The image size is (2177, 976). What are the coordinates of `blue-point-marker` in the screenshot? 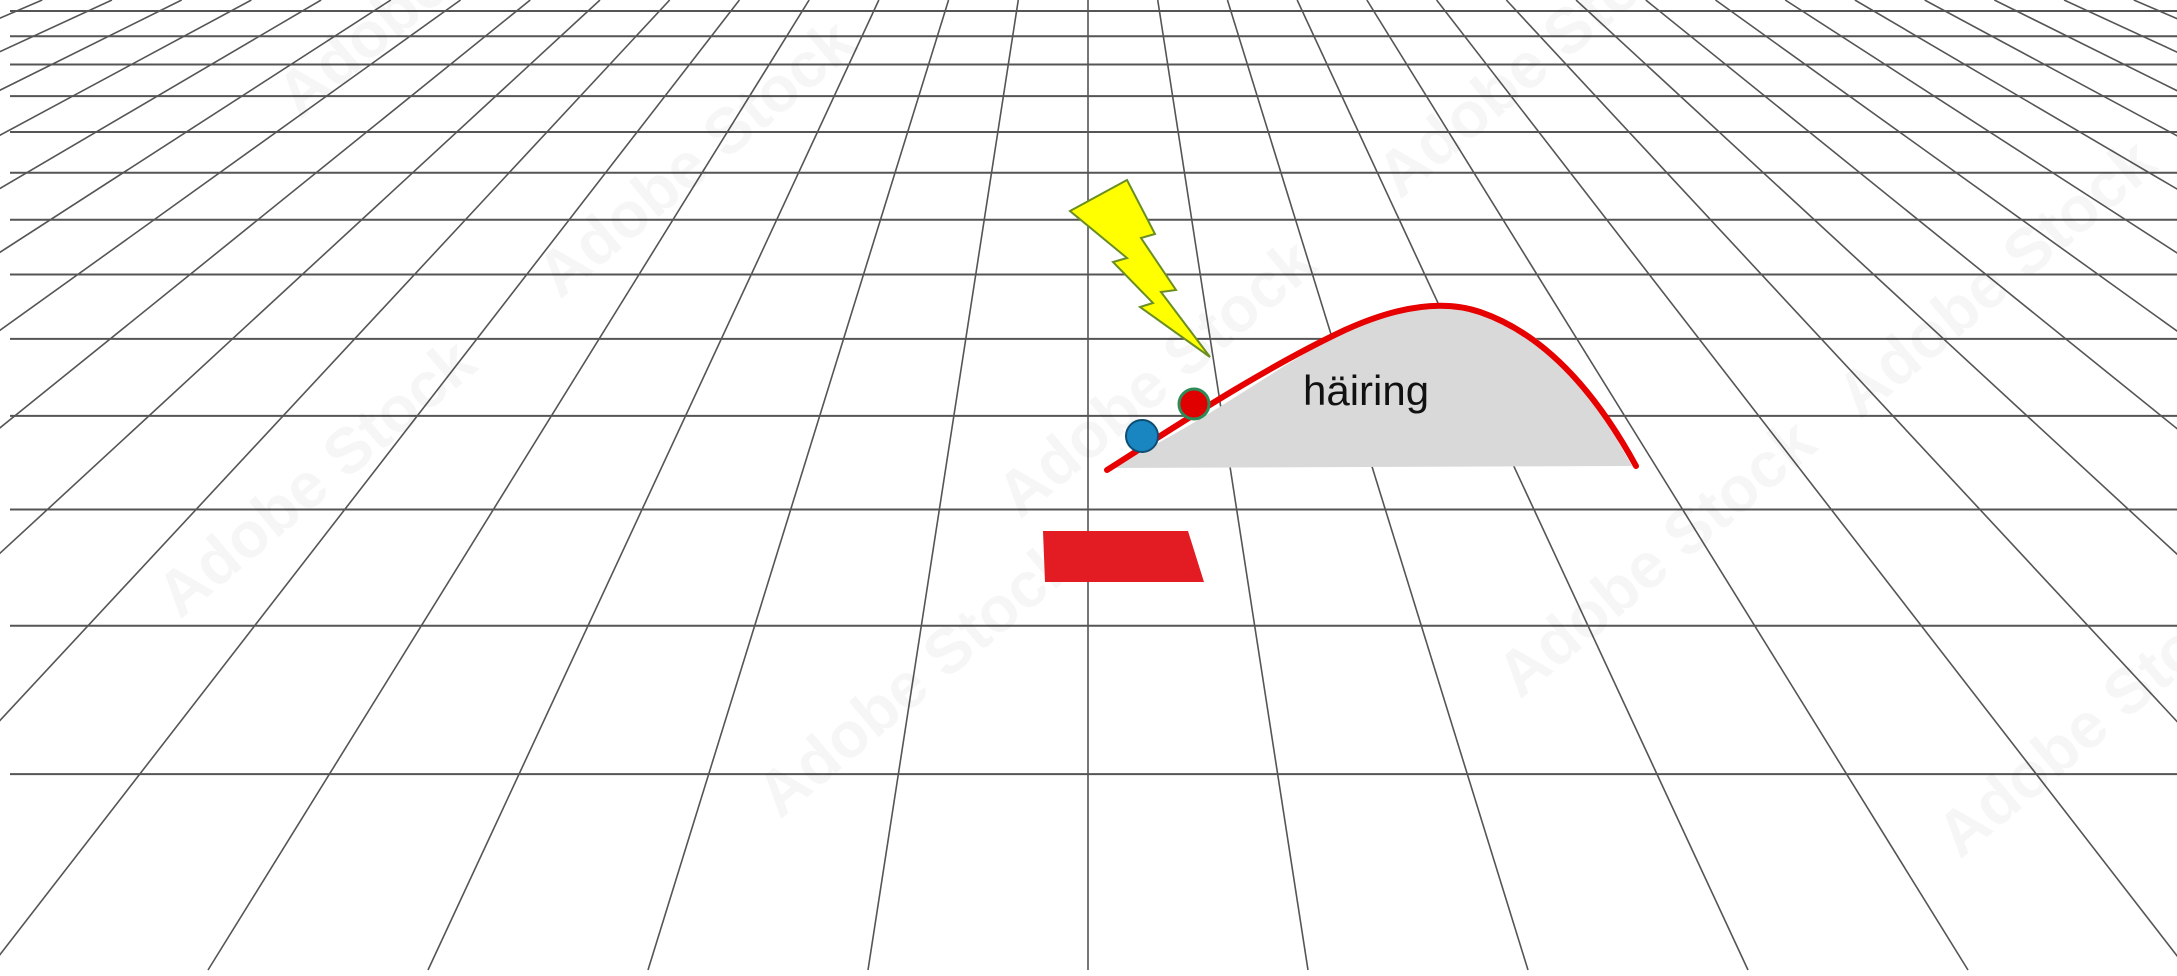 It's located at (1142, 436).